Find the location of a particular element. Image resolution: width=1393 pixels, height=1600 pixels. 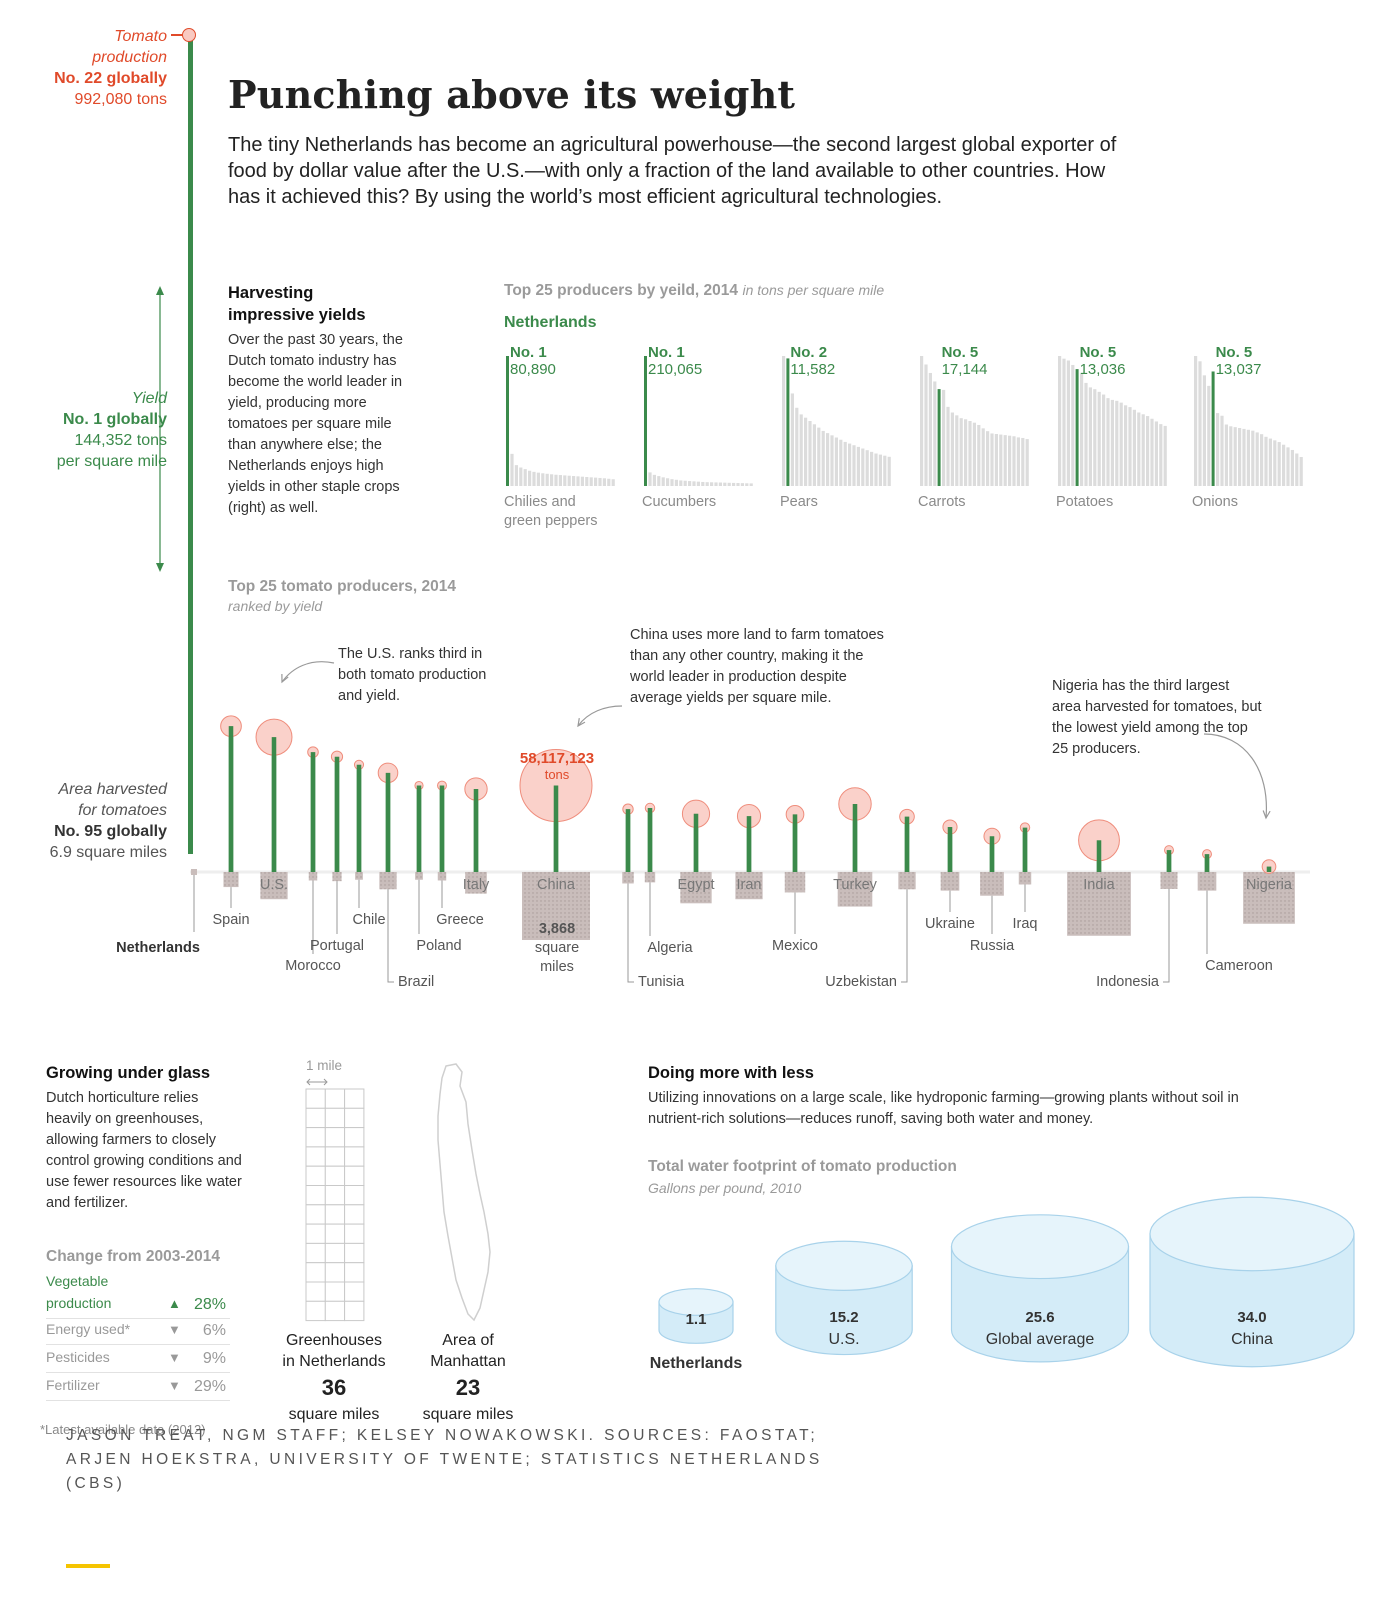

crop-rank-label: No. 5 17,144 is located at coordinates (965, 361).